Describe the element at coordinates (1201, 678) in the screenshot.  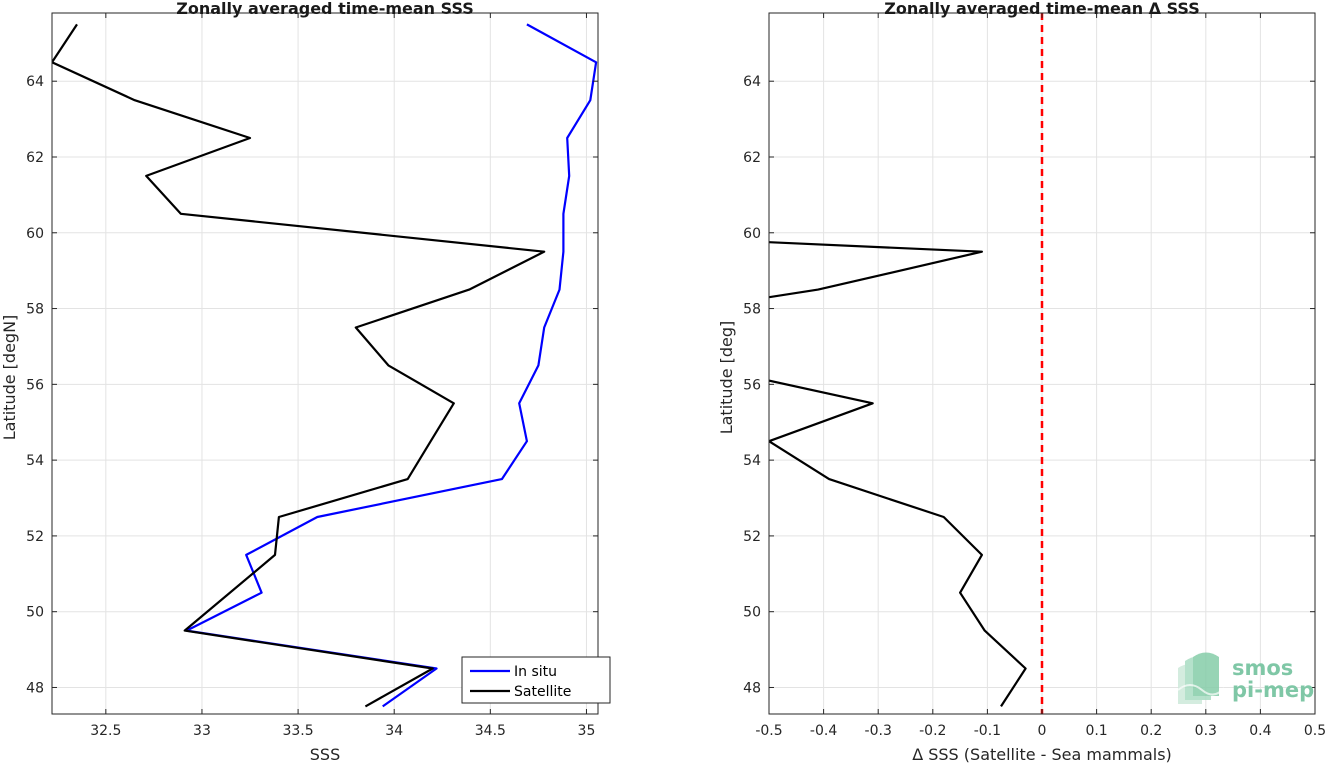
I see `logo-waves-icon` at that location.